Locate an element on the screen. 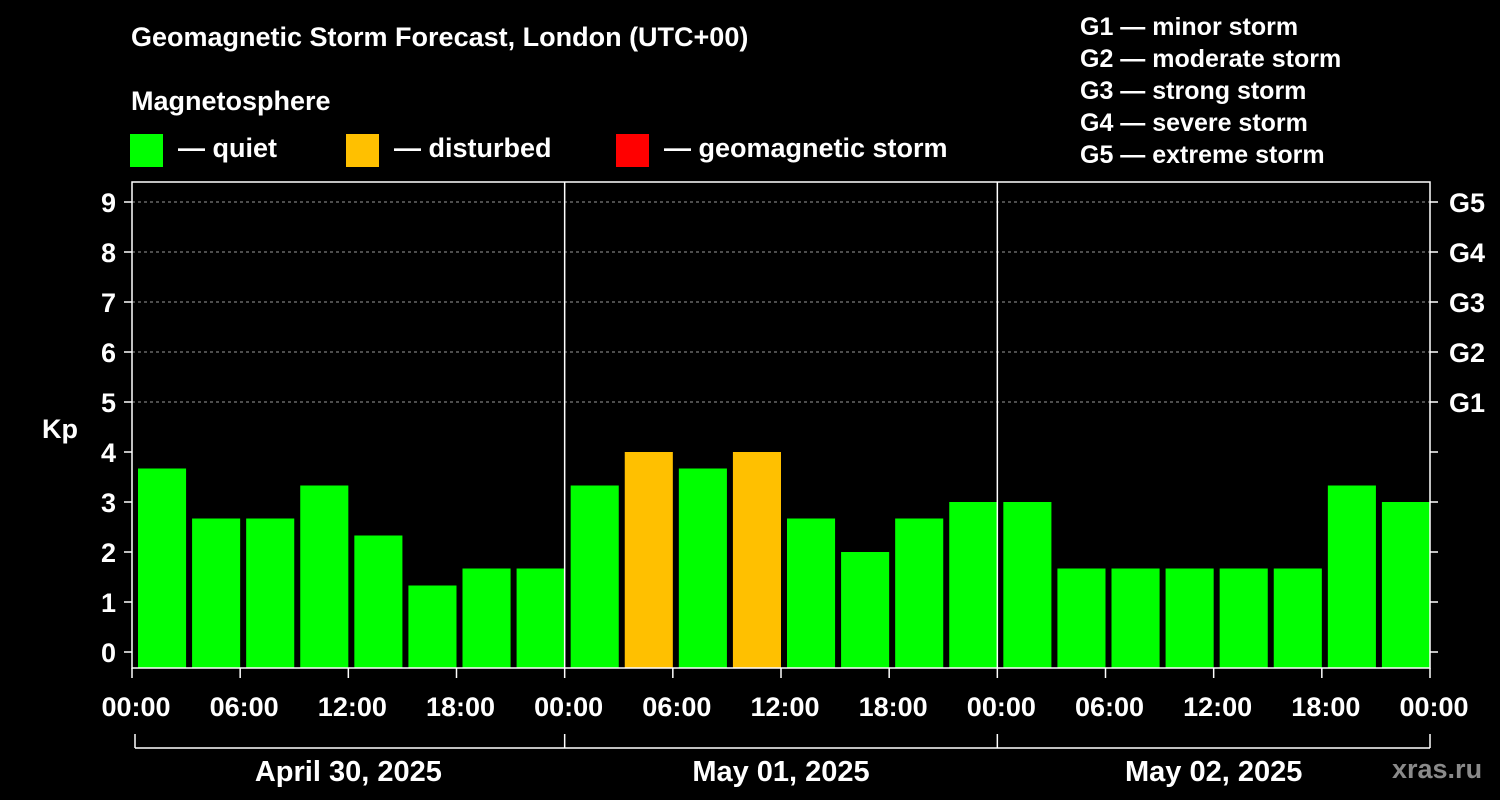 The image size is (1500, 800). storm-level-label: G4 is located at coordinates (1467, 253).